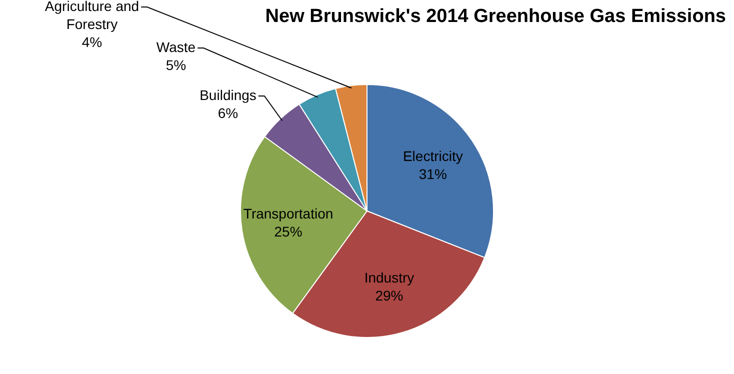  Describe the element at coordinates (432, 156) in the screenshot. I see `slice-label: Electricity` at that location.